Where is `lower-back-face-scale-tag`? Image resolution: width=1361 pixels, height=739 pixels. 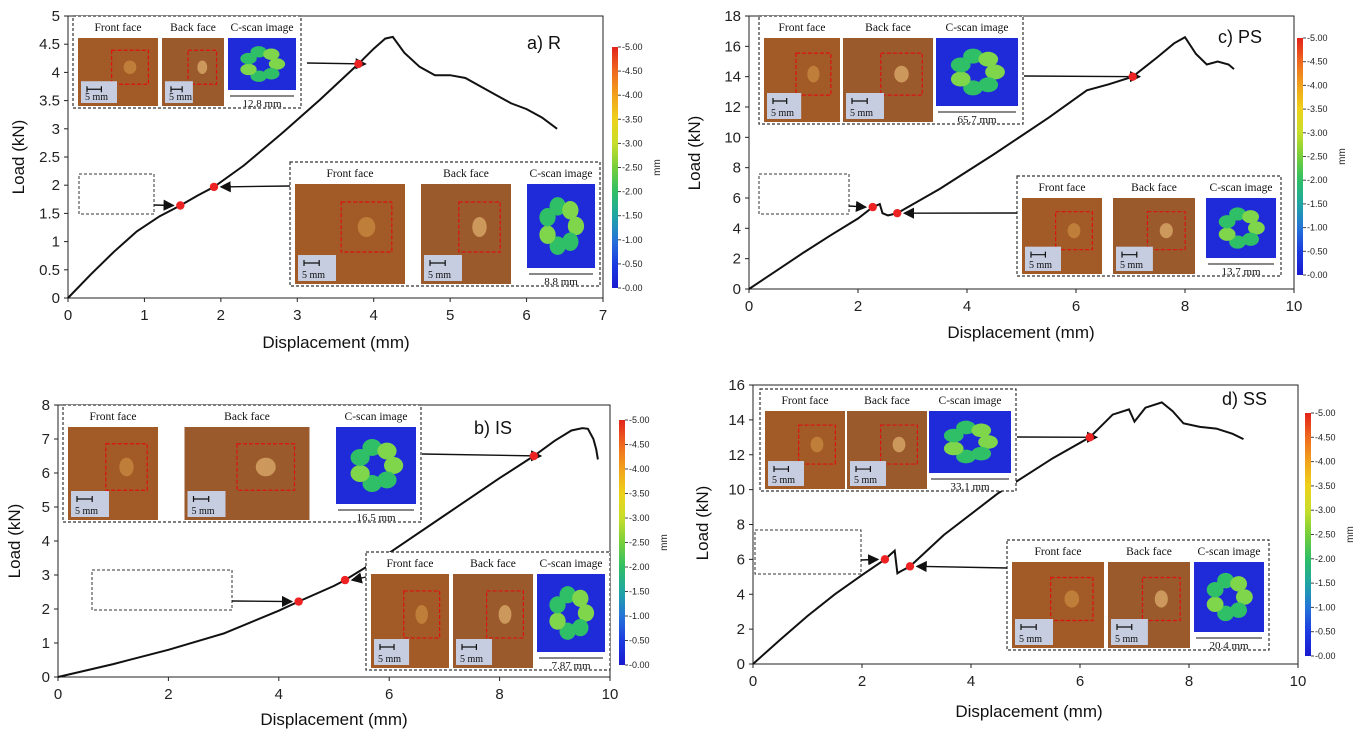 lower-back-face-scale-tag is located at coordinates (474, 652).